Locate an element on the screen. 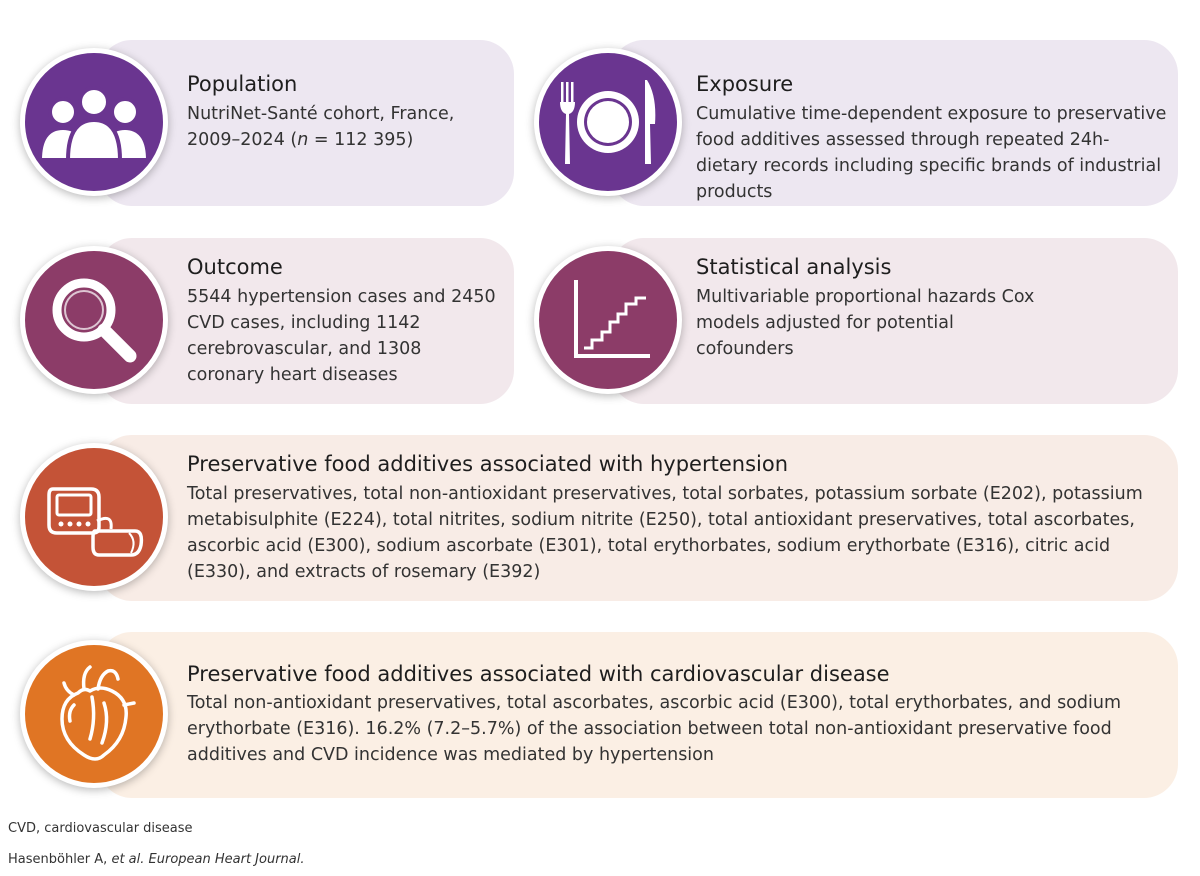 This screenshot has height=876, width=1200. statistical-analysis-icon-circle is located at coordinates (608, 320).